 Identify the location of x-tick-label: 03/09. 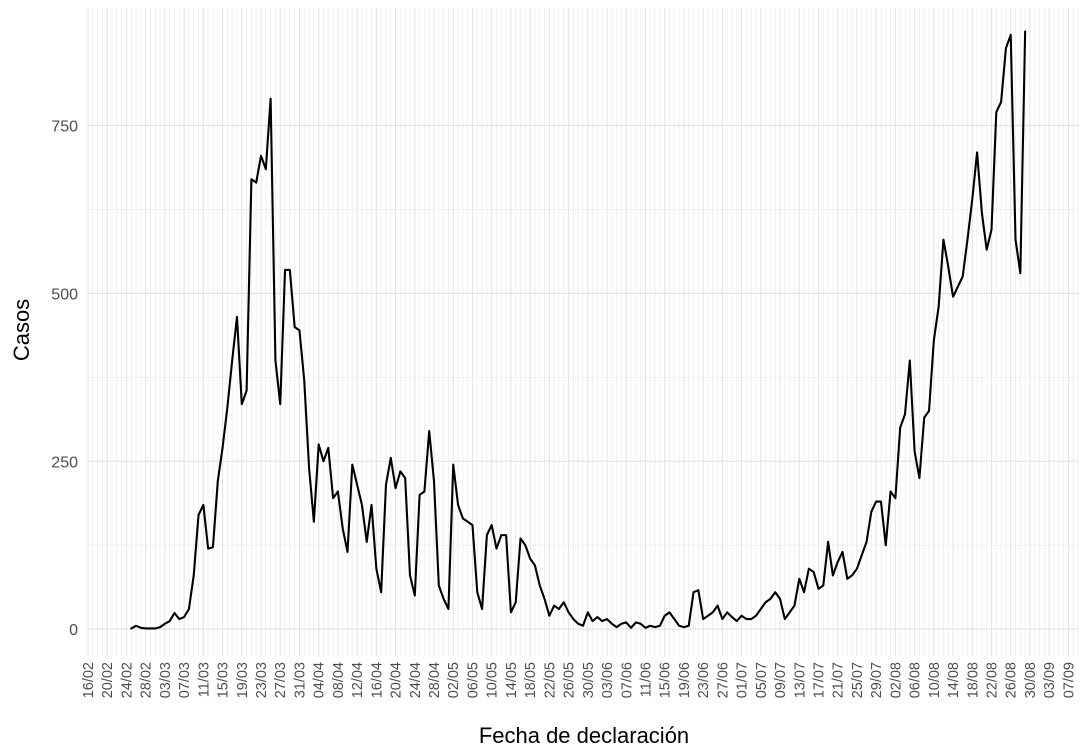
(1050, 680).